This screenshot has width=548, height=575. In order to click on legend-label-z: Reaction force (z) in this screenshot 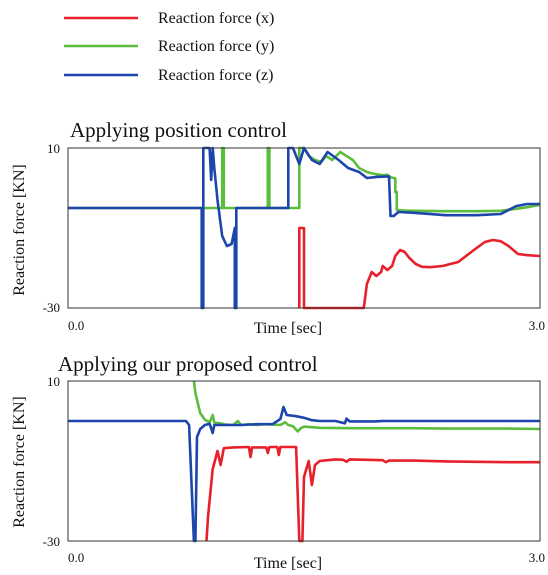, I will do `click(215, 75)`.